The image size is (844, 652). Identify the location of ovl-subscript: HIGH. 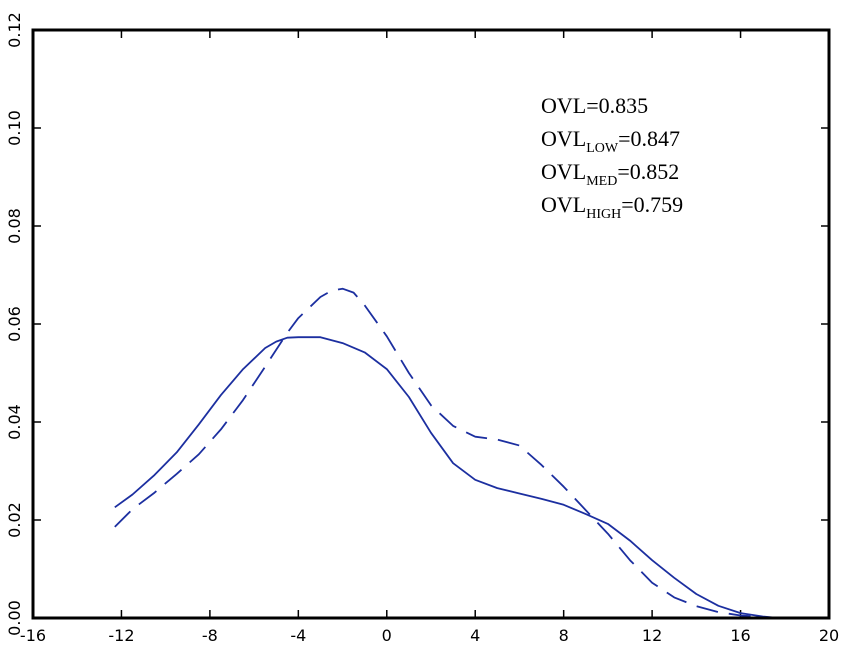
(603, 214).